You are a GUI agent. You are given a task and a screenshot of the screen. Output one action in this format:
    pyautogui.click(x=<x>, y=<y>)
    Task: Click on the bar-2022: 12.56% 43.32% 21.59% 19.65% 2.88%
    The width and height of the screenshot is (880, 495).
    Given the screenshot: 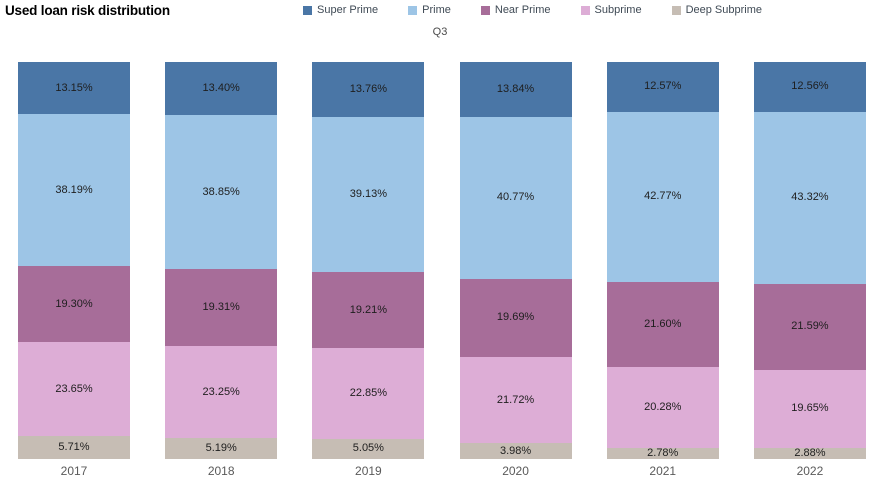 What is the action you would take?
    pyautogui.click(x=809, y=260)
    